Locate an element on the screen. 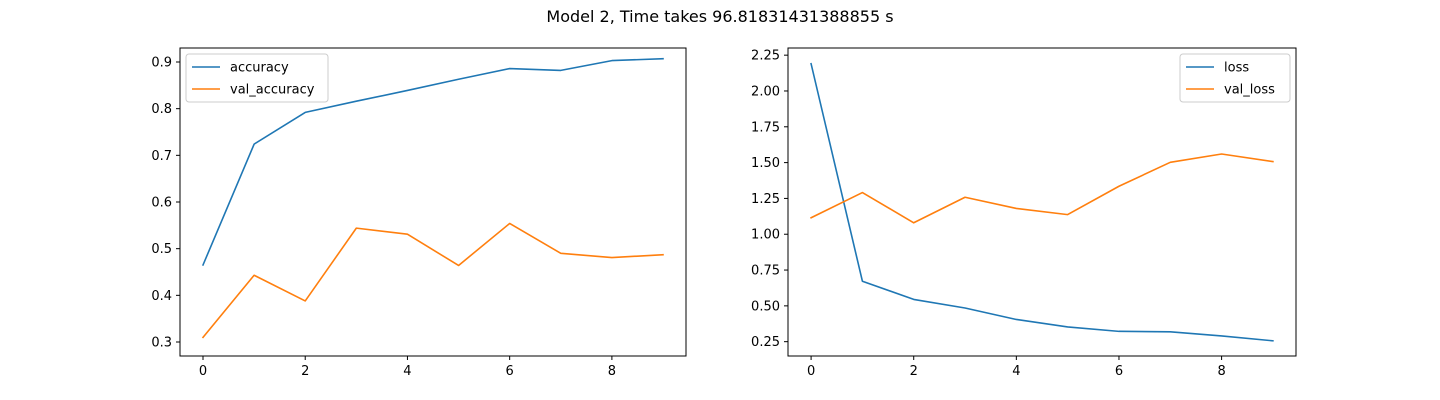 The height and width of the screenshot is (400, 1440). legend-label-val_loss: val_loss is located at coordinates (1249, 90).